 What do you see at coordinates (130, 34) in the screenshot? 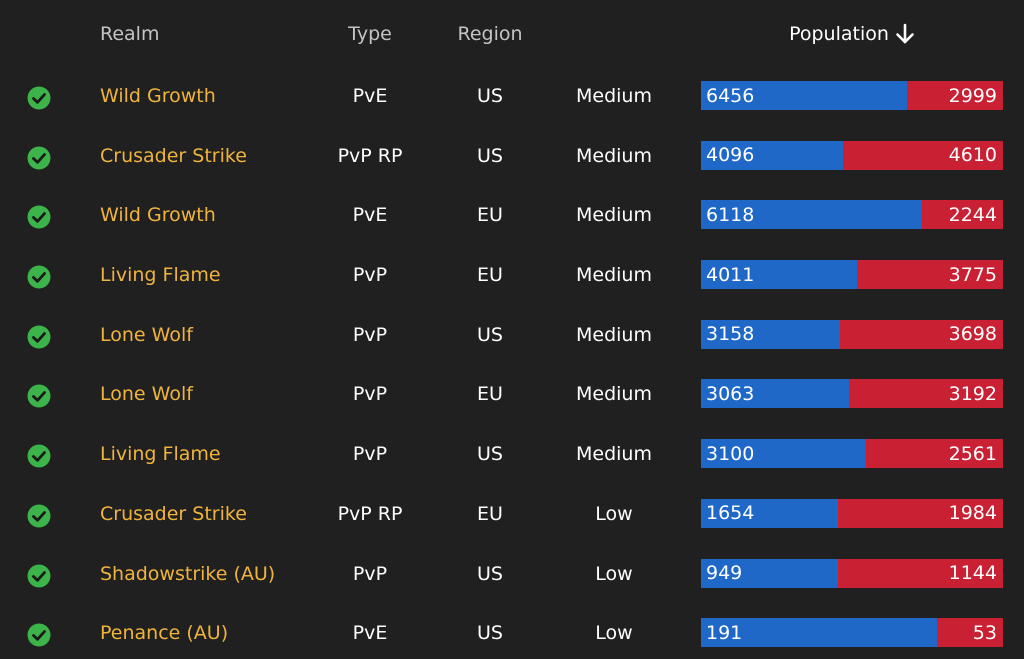
I see `header-realm: Realm` at bounding box center [130, 34].